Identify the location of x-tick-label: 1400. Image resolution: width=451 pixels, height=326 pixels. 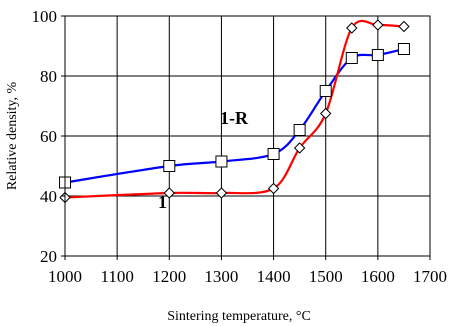
(274, 276).